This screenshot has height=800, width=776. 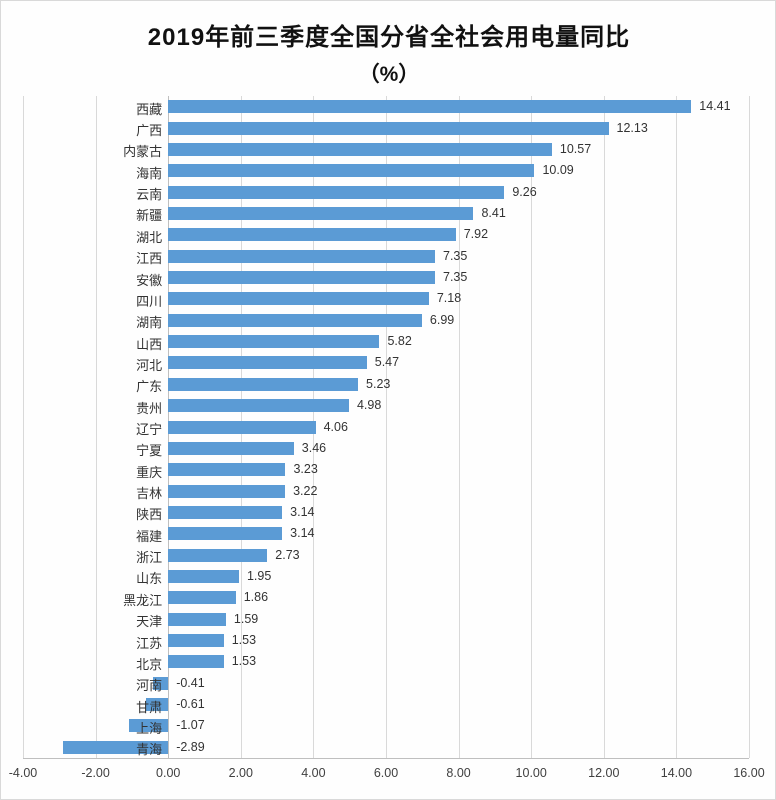 What do you see at coordinates (369, 405) in the screenshot?
I see `value-label: 4.98` at bounding box center [369, 405].